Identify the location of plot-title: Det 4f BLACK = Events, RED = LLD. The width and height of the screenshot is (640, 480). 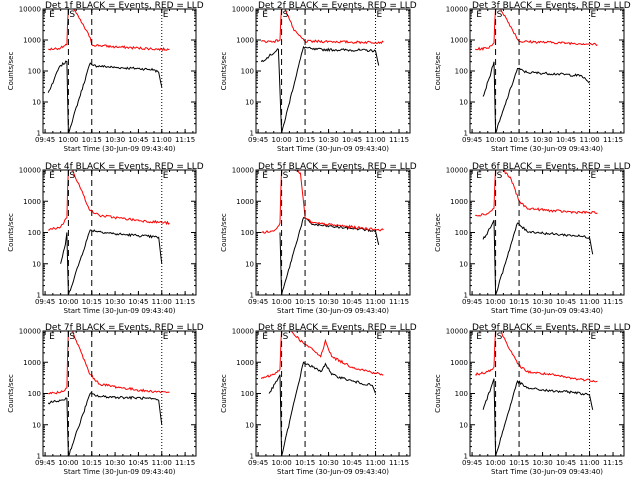
(124, 167).